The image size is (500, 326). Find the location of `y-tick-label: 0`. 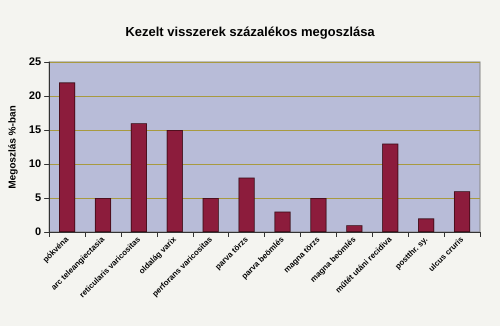

y-tick-label: 0 is located at coordinates (38, 232).